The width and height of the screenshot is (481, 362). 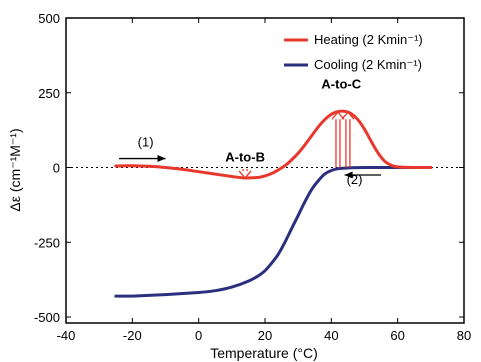 I want to click on y-tick-label: 250, so click(x=49, y=93).